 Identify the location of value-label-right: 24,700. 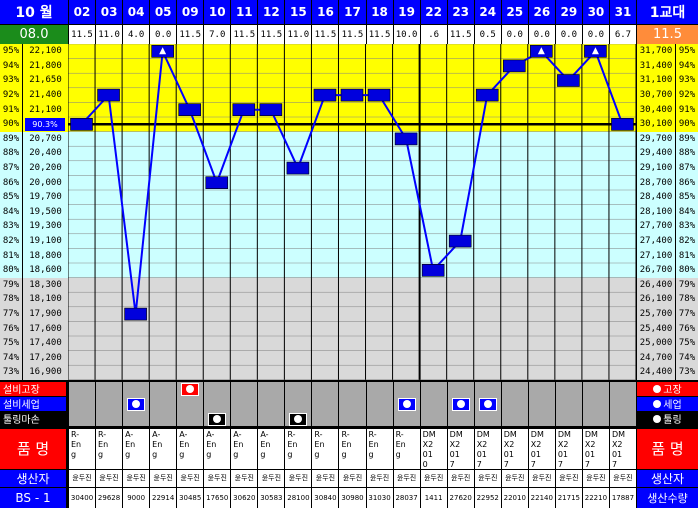
(656, 358).